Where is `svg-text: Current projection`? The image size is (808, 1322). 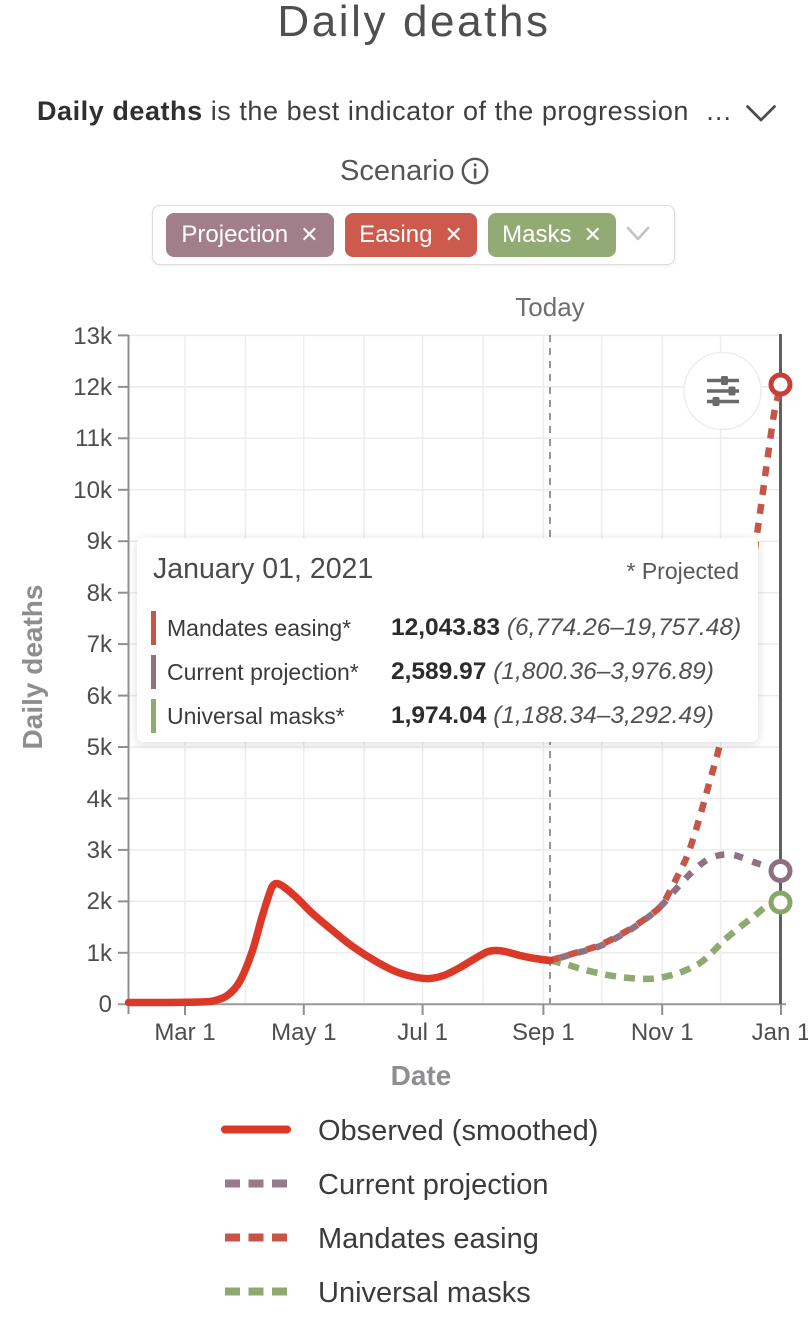 svg-text: Current projection is located at coordinates (433, 1185).